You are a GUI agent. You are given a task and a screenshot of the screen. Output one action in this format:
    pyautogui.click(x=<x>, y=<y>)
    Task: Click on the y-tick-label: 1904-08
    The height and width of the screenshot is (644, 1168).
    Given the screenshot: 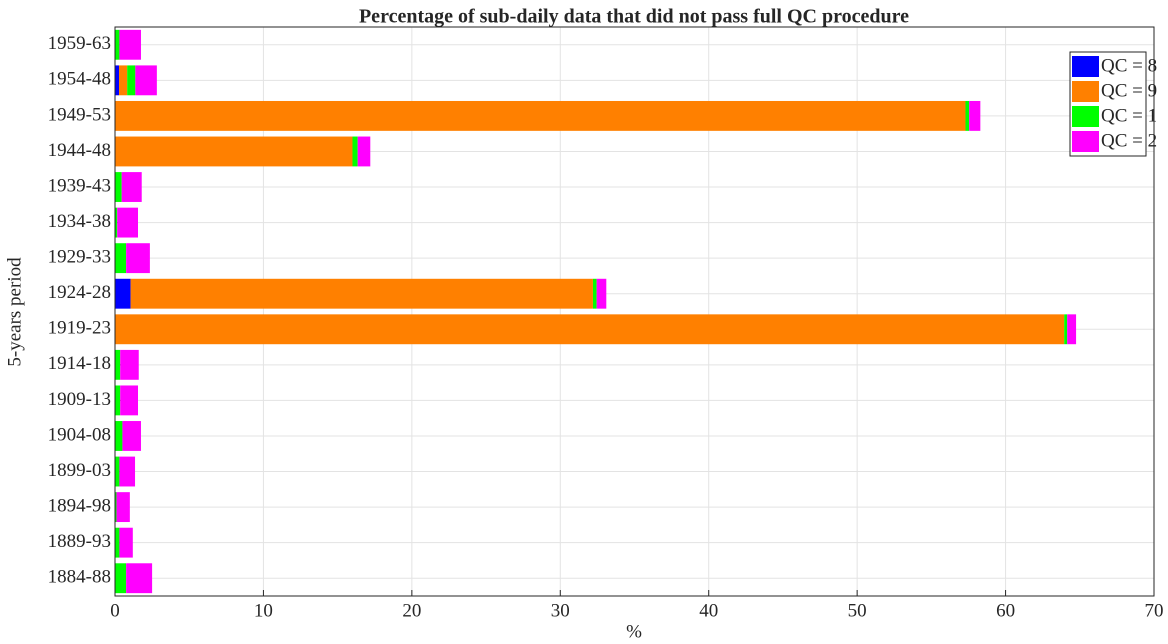 What is the action you would take?
    pyautogui.click(x=79, y=434)
    